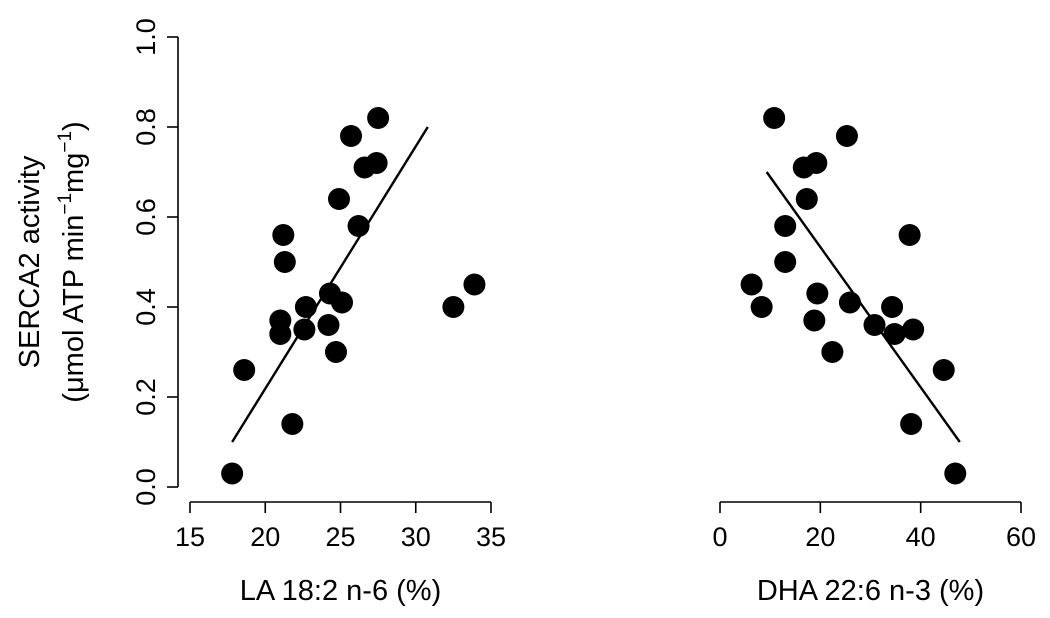 The image size is (1050, 618). Describe the element at coordinates (74, 384) in the screenshot. I see `y-title-segment: μ` at that location.